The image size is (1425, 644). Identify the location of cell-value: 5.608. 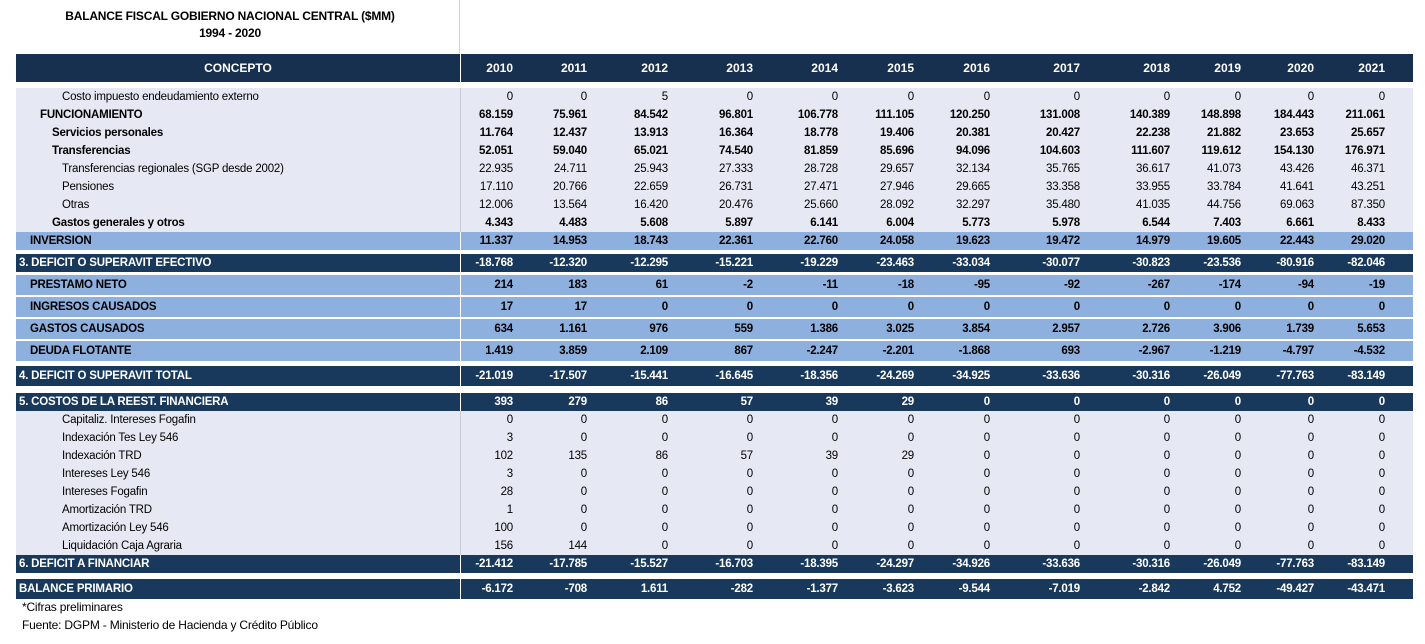
(654, 223).